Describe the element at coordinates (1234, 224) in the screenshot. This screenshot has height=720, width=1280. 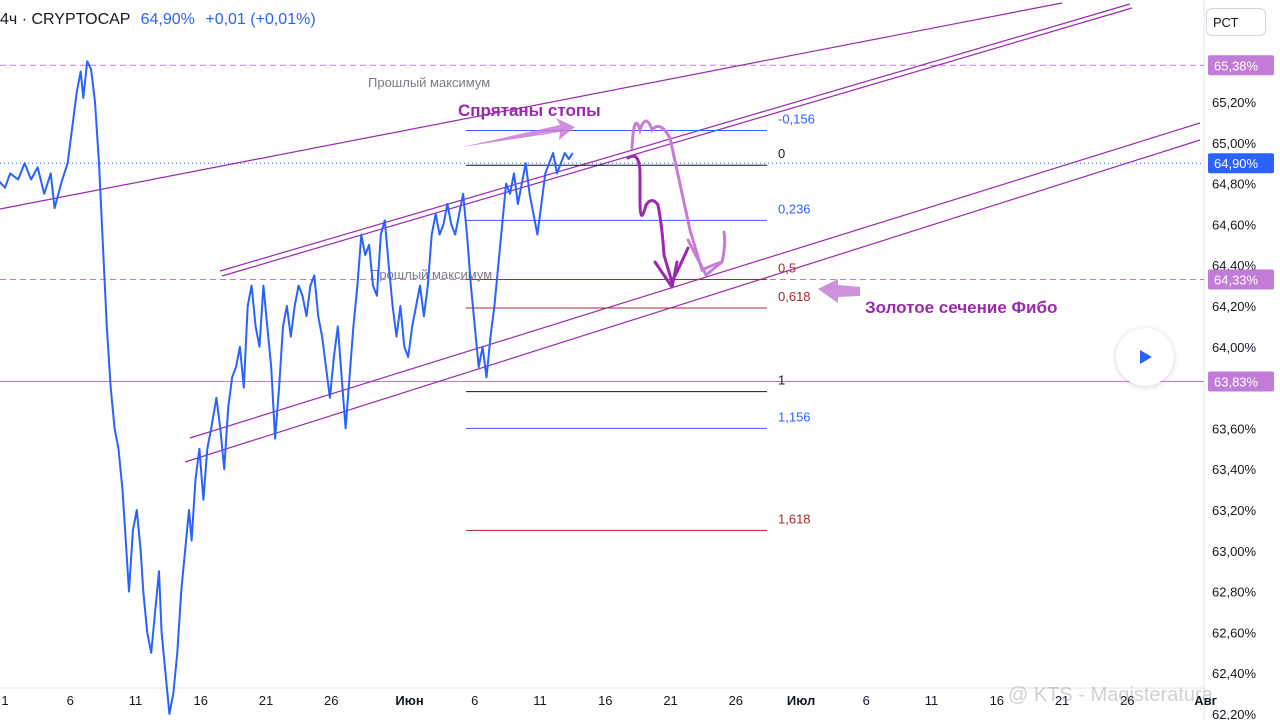
I see `y-tick-label: 64,60%` at that location.